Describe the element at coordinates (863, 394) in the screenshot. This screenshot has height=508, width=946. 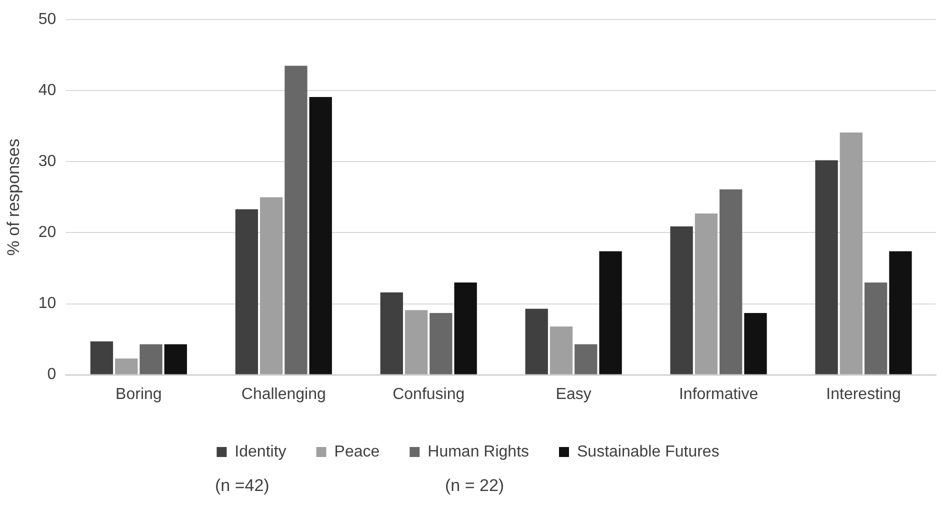
I see `x-tick-label: Interesting` at that location.